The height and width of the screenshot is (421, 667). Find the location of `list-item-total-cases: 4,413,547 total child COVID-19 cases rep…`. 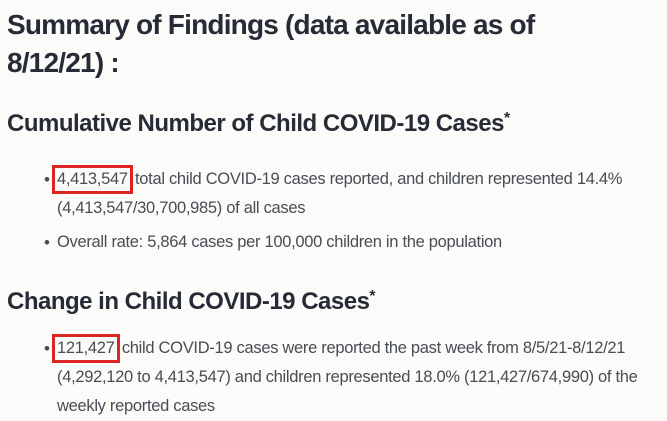

list-item-total-cases: 4,413,547 total child COVID-19 cases rep… is located at coordinates (333, 194).